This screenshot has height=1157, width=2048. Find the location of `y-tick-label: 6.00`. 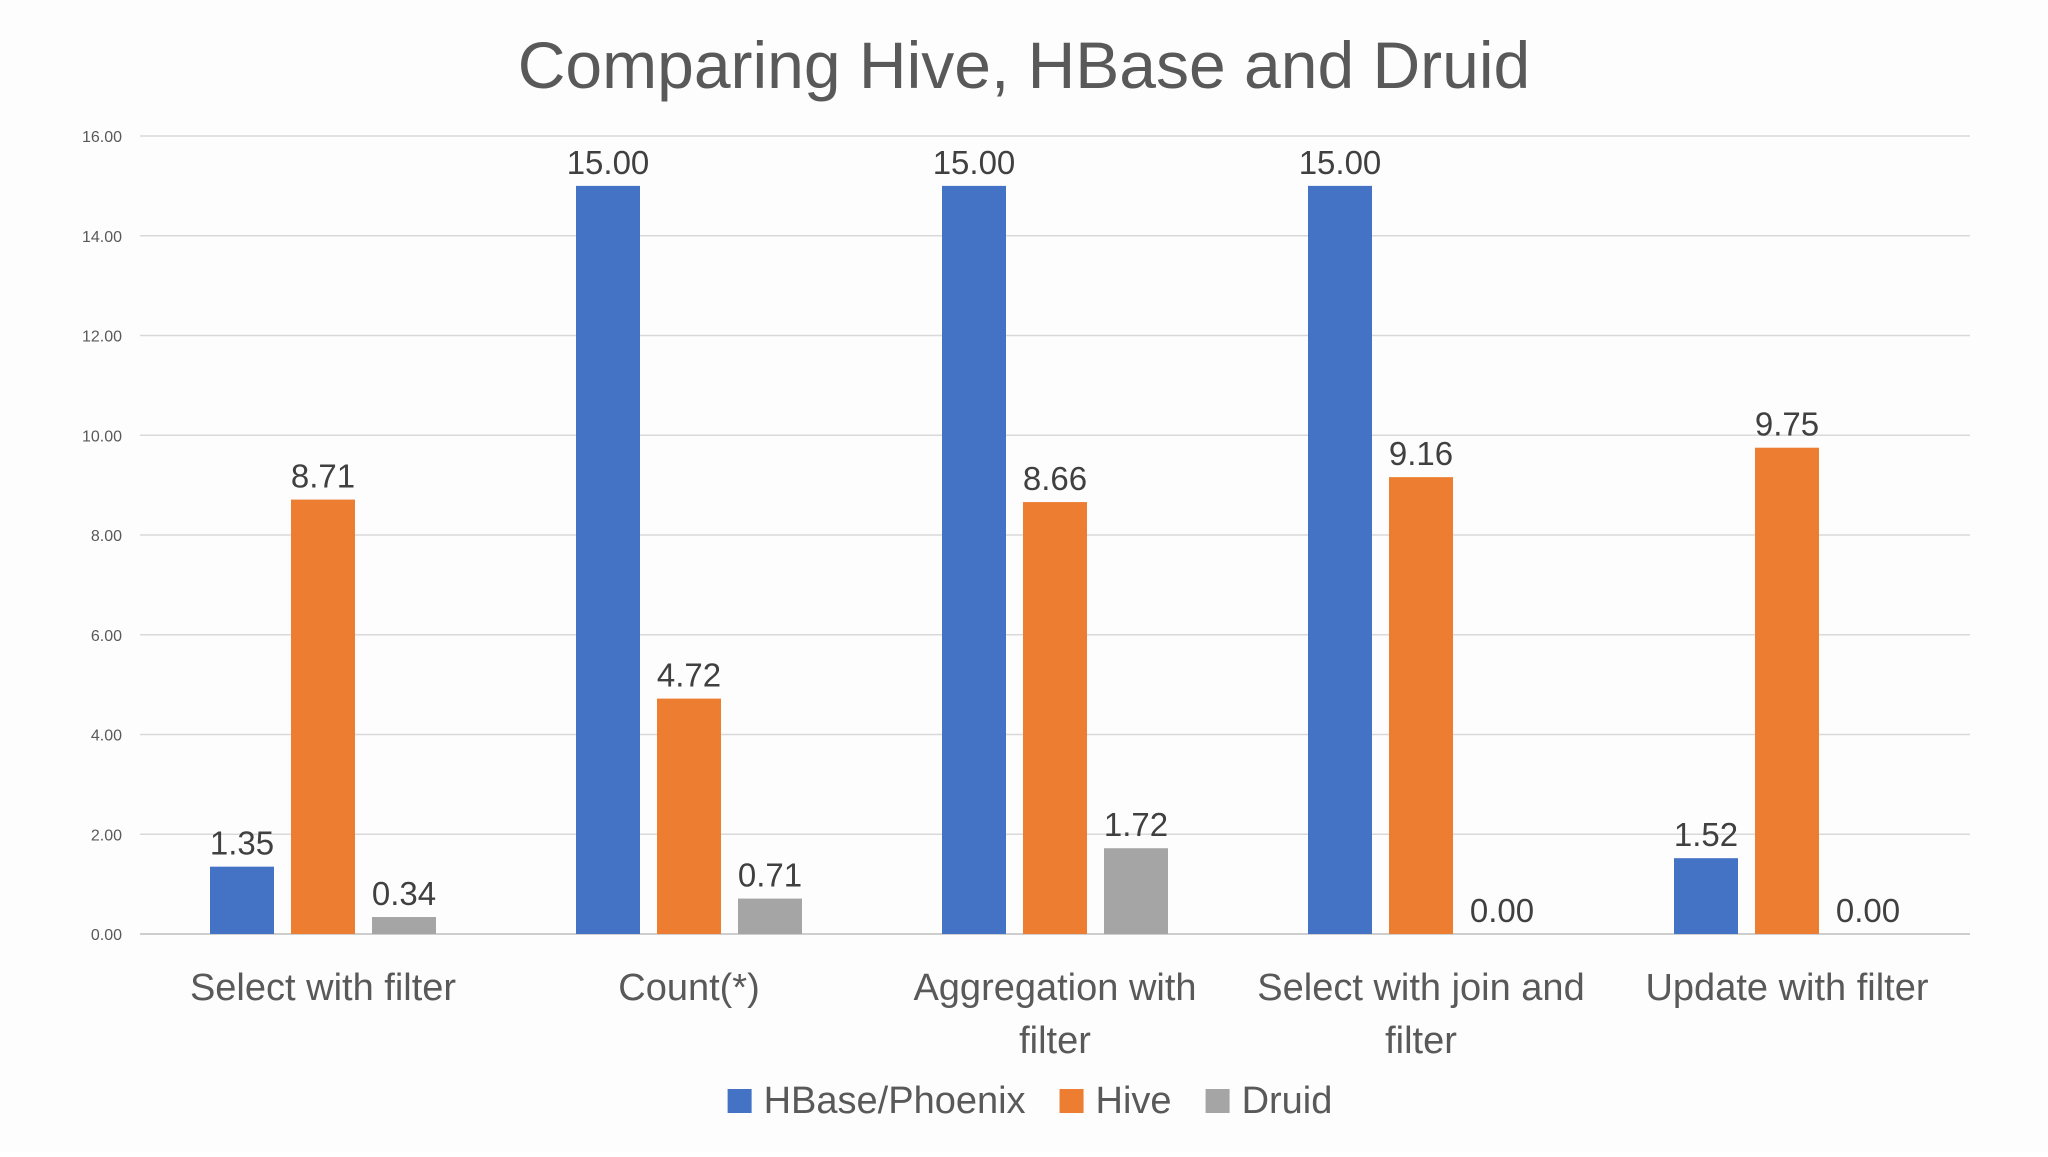

y-tick-label: 6.00 is located at coordinates (106, 636).